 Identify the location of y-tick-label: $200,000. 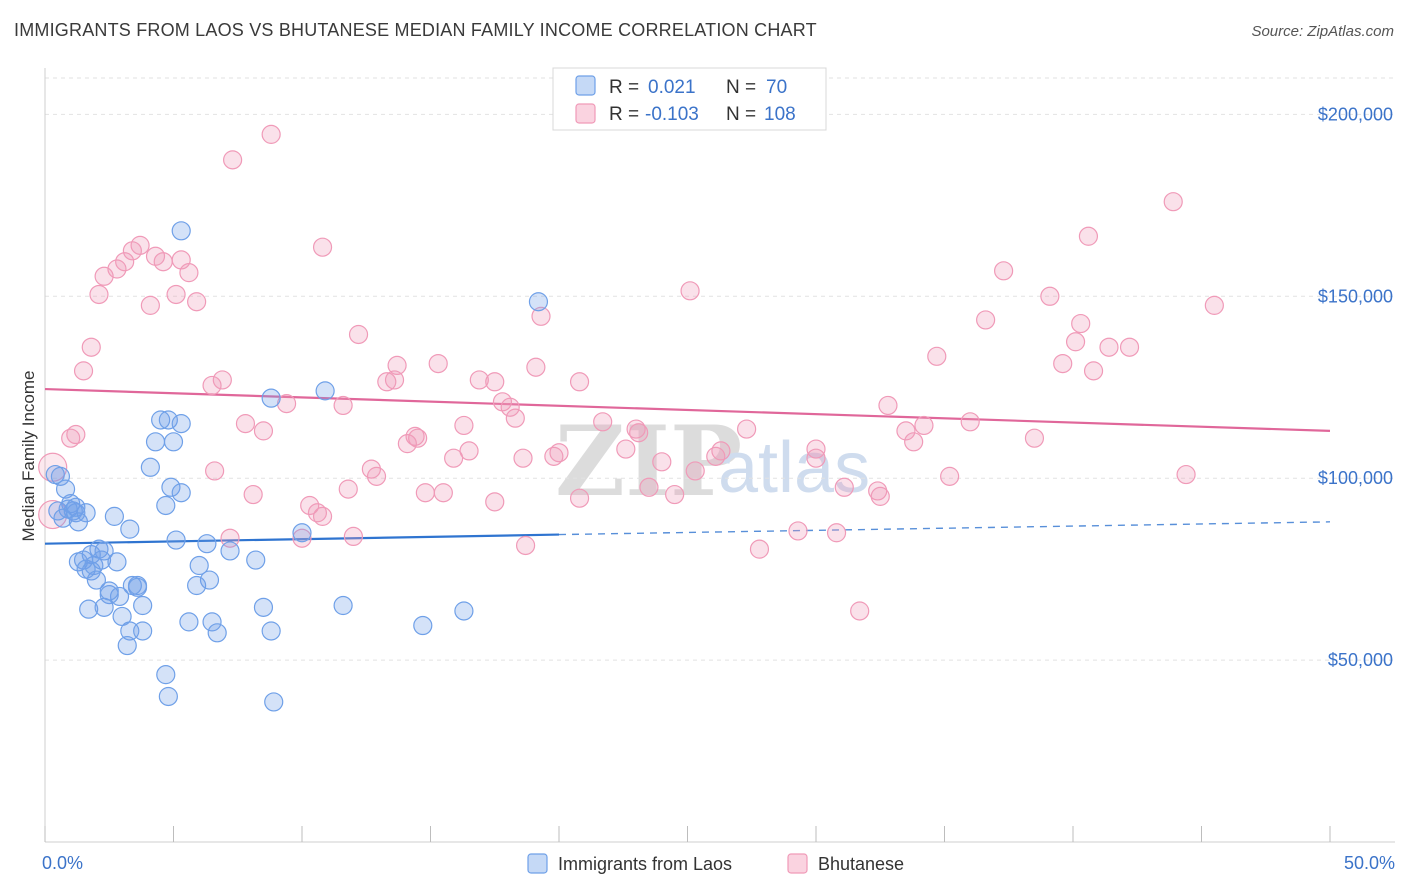
(1355, 114).